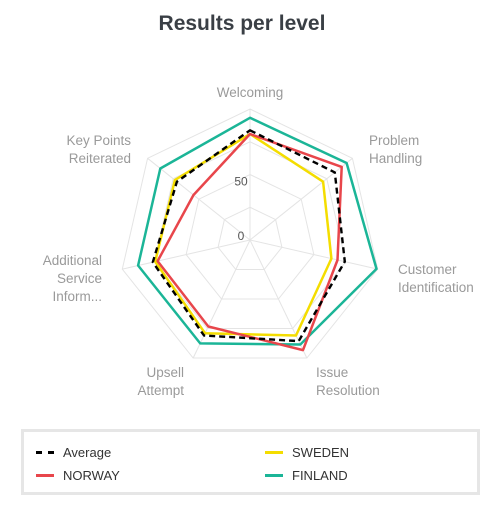  Describe the element at coordinates (45, 452) in the screenshot. I see `legend-swatch-average` at that location.